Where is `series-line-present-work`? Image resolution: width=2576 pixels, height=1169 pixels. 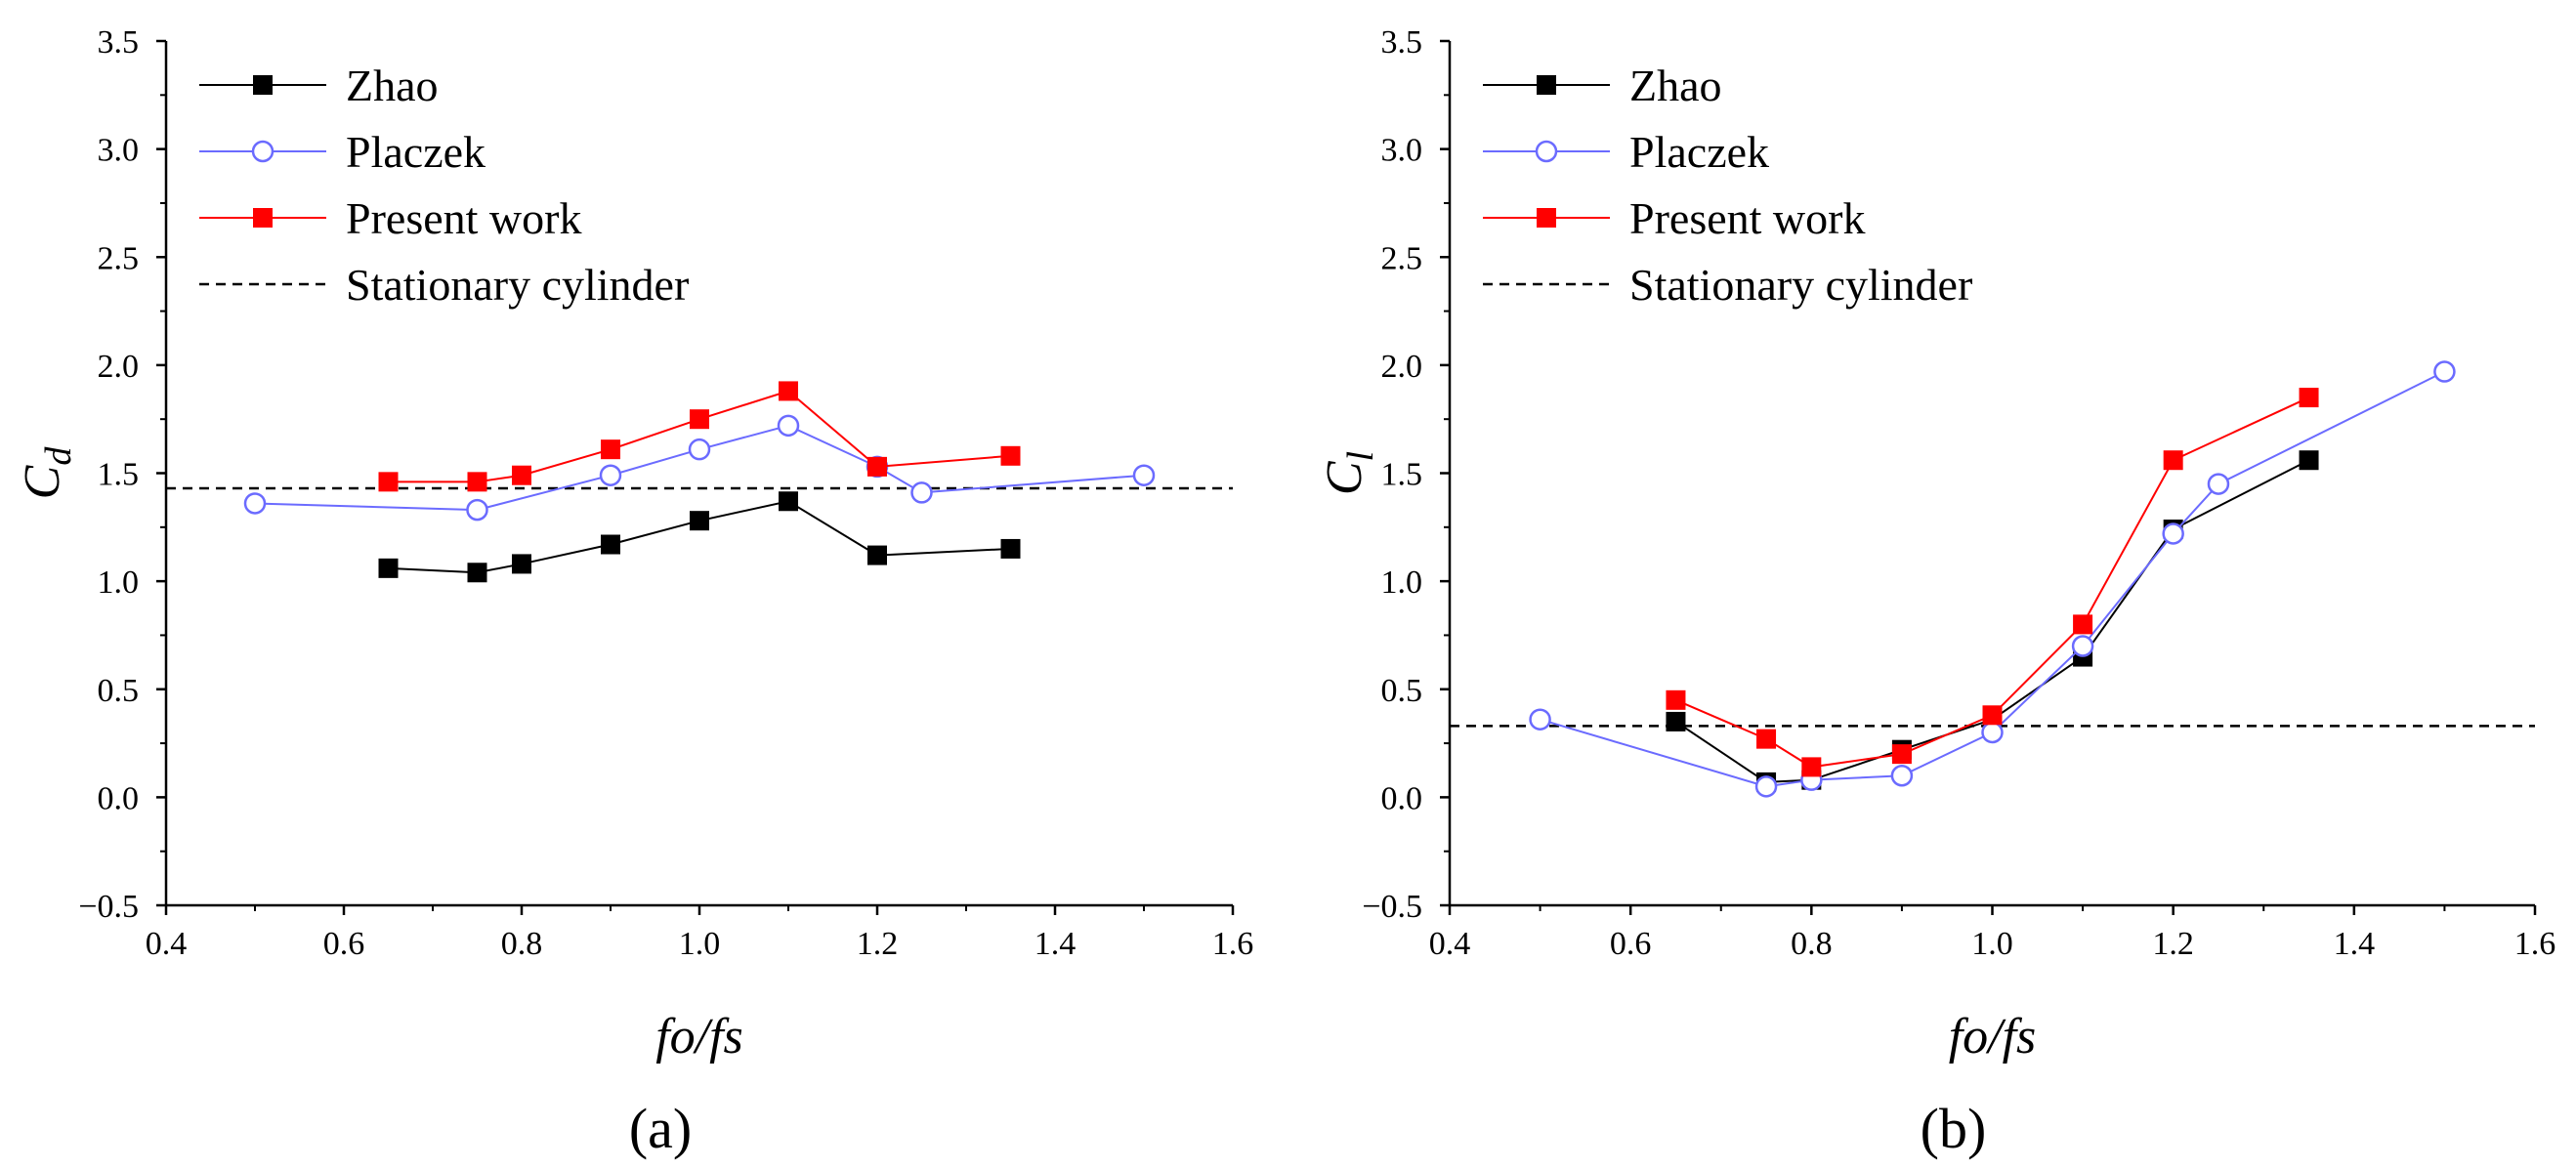
series-line-present-work is located at coordinates (699, 436).